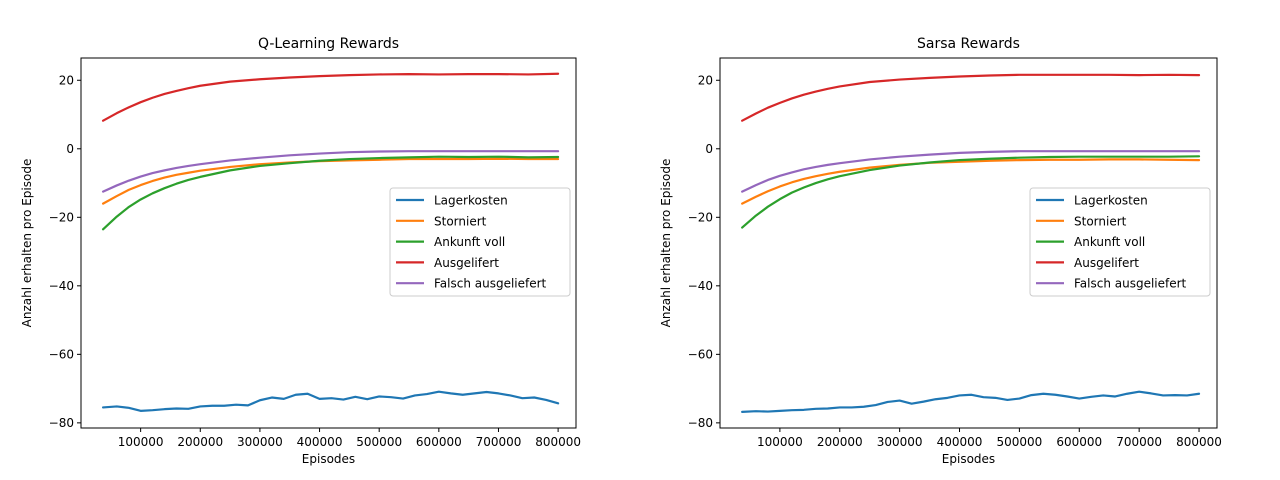 The width and height of the screenshot is (1280, 480). What do you see at coordinates (968, 44) in the screenshot?
I see `chart-title: Sarsa Rewards` at bounding box center [968, 44].